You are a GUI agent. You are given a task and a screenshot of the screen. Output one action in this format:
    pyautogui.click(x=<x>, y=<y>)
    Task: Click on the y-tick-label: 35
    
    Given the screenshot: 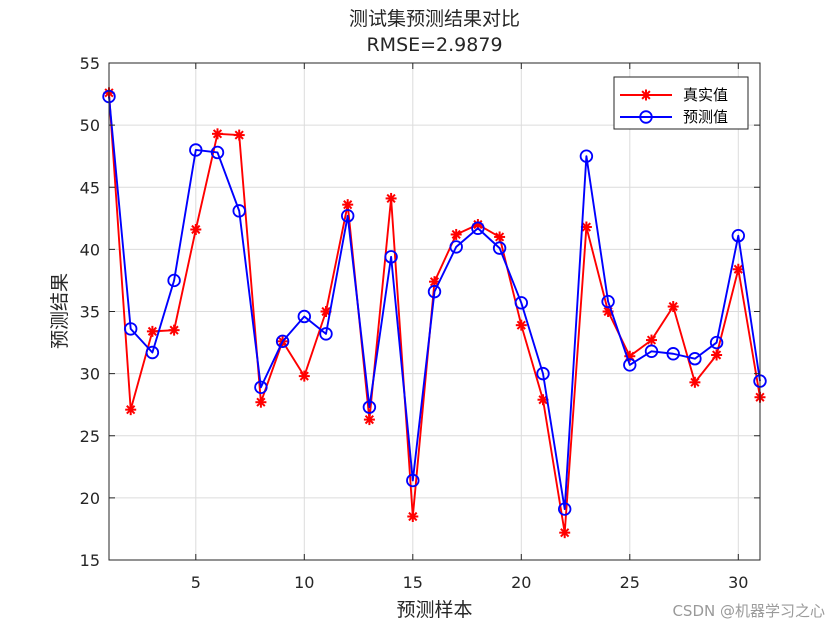 What is the action you would take?
    pyautogui.click(x=90, y=312)
    